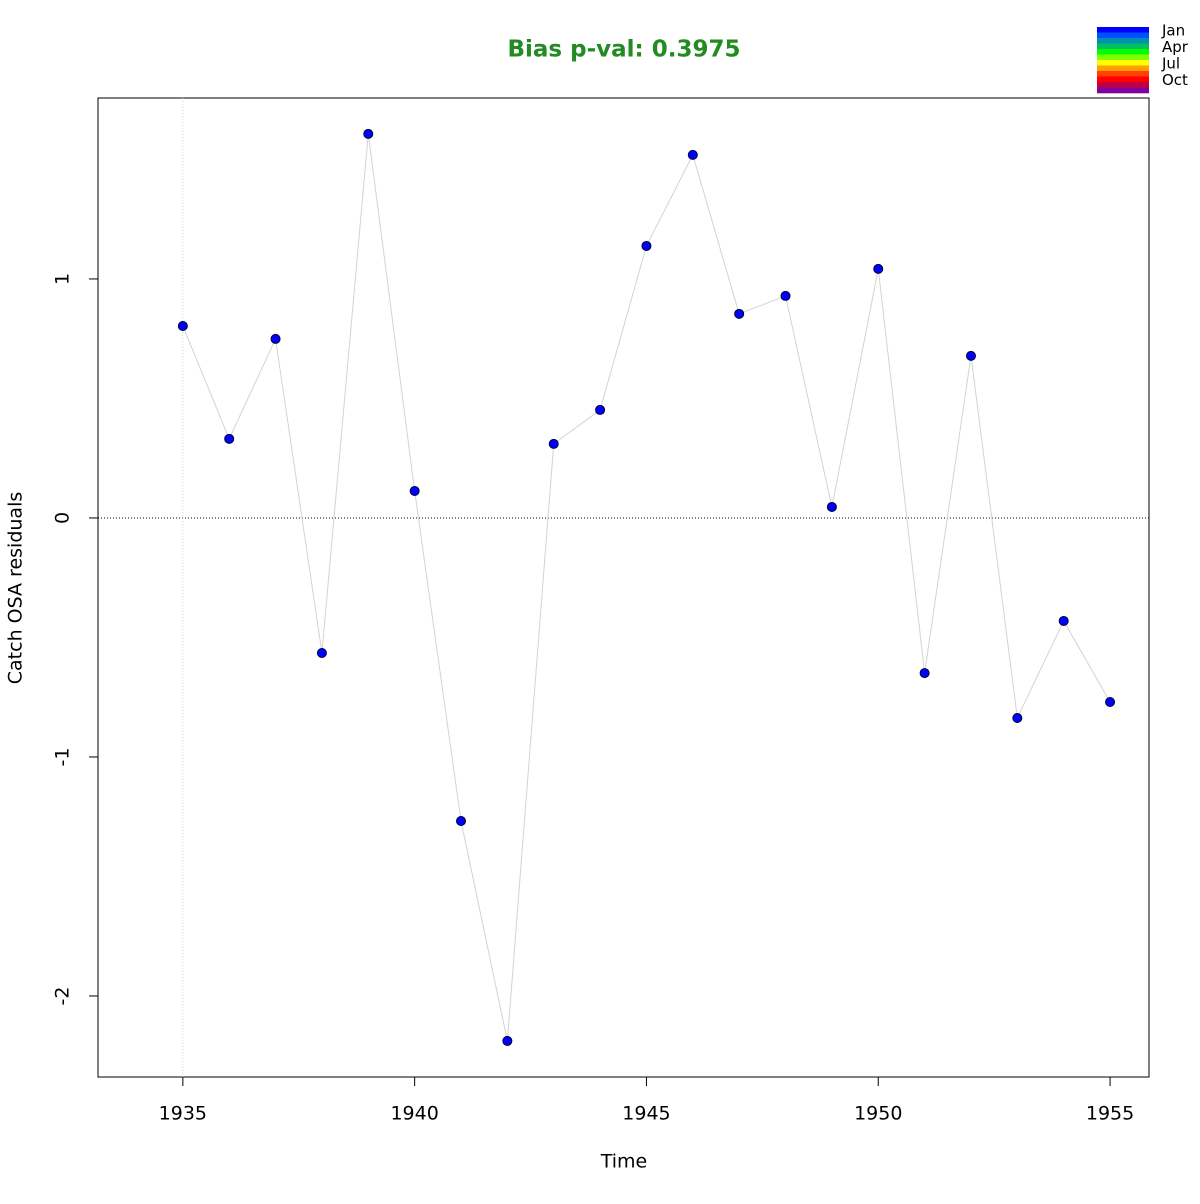 The height and width of the screenshot is (1204, 1200). I want to click on legend-label: Oct, so click(1175, 80).